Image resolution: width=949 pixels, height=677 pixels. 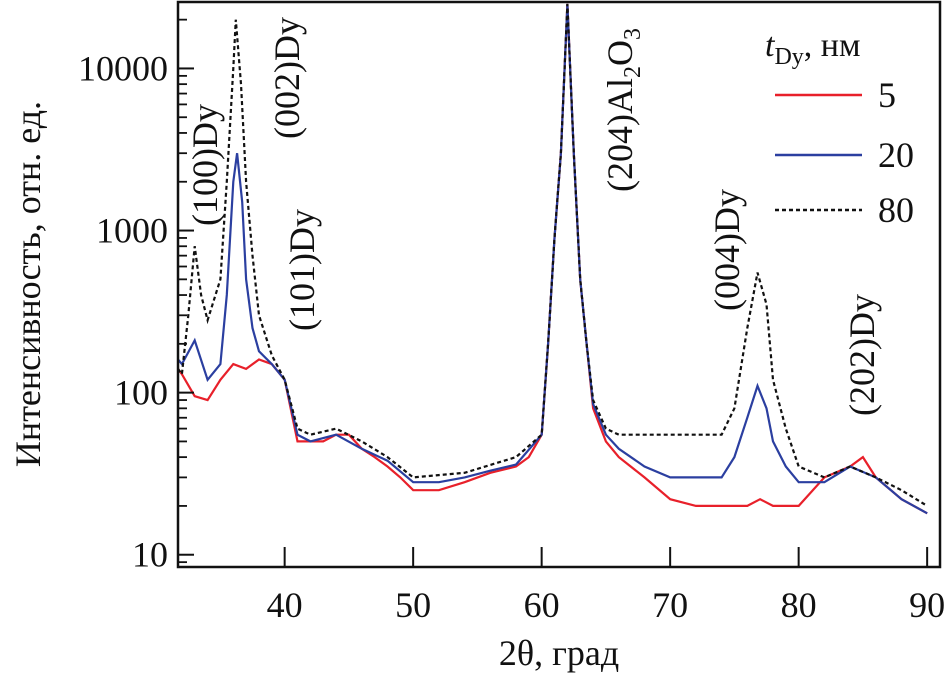 What do you see at coordinates (205, 165) in the screenshot?
I see `peak-label: (100)Dy` at bounding box center [205, 165].